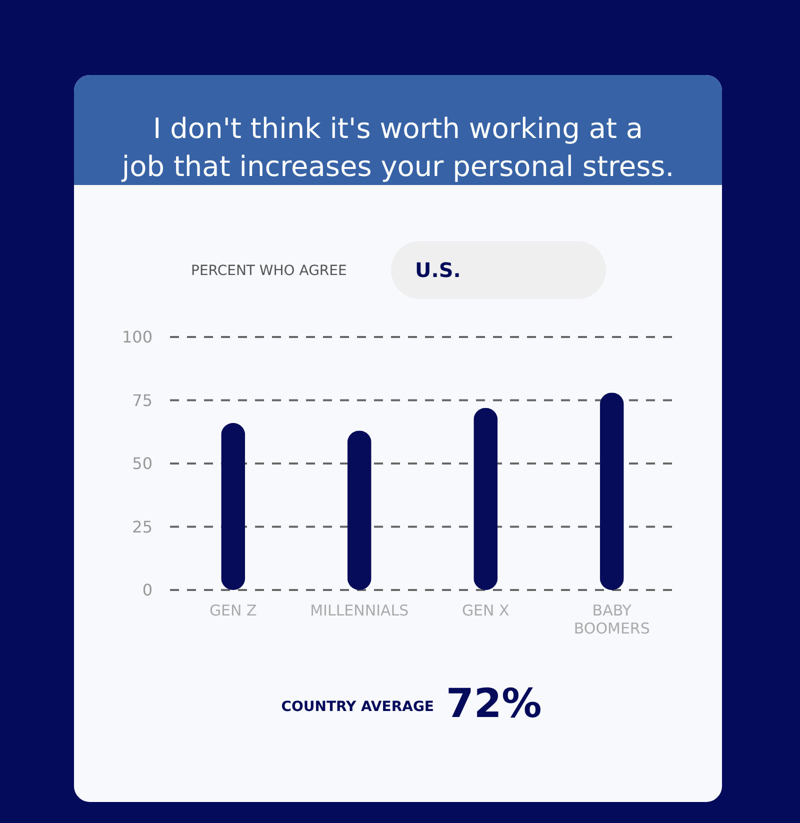  Describe the element at coordinates (137, 337) in the screenshot. I see `y-tick-label: 100` at that location.